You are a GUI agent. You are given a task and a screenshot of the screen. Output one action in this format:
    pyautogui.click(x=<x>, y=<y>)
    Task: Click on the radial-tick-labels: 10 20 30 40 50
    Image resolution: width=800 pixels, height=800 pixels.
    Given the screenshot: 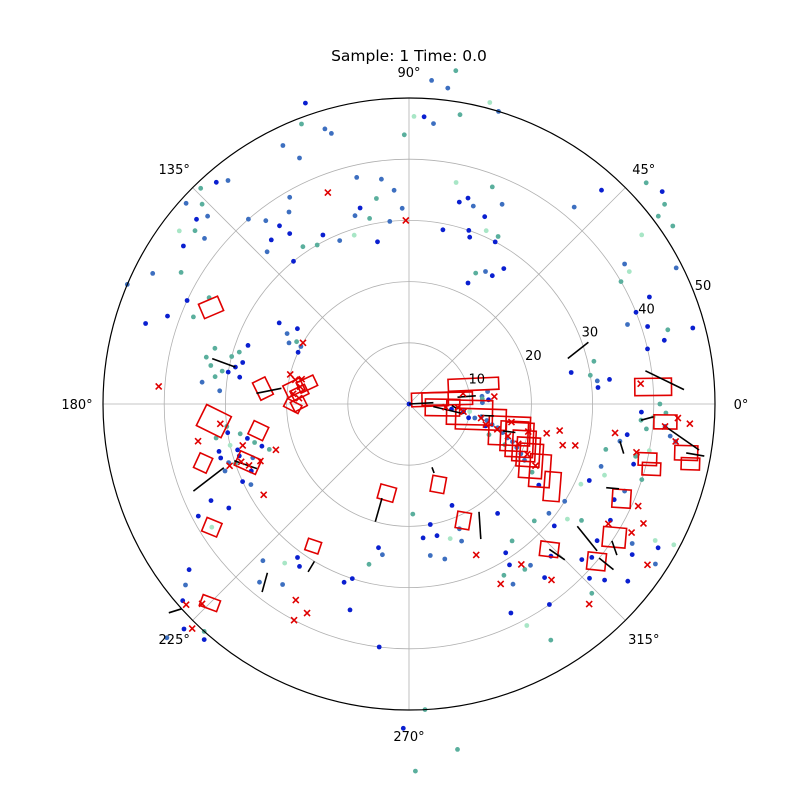 What is the action you would take?
    pyautogui.click(x=590, y=333)
    